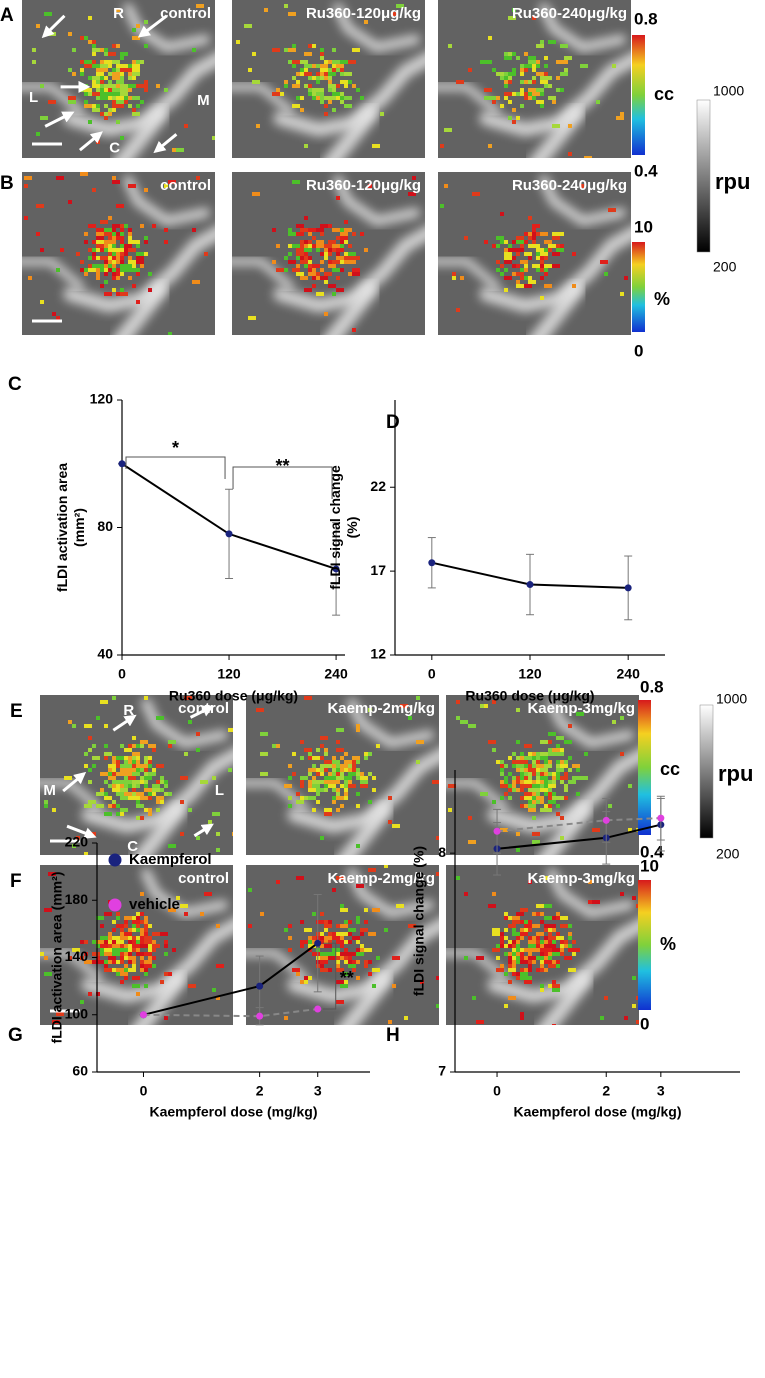 Image resolution: width=765 pixels, height=1378 pixels. Describe the element at coordinates (229, 674) in the screenshot. I see `x-tick-label: 120` at that location.